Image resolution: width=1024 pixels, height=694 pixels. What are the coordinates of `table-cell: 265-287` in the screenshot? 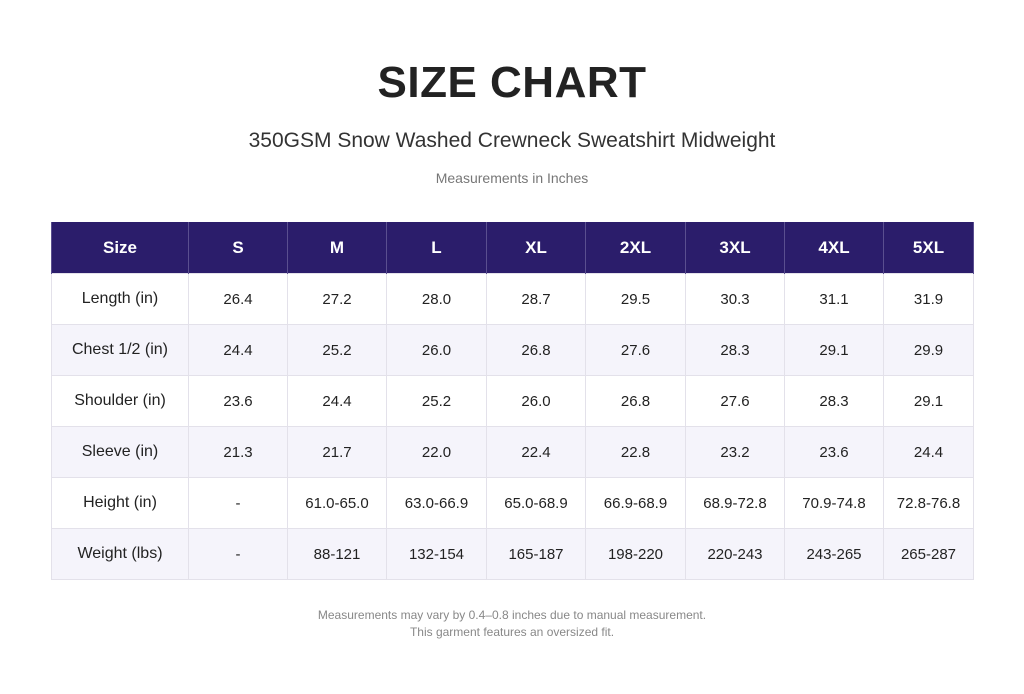 It's located at (928, 554).